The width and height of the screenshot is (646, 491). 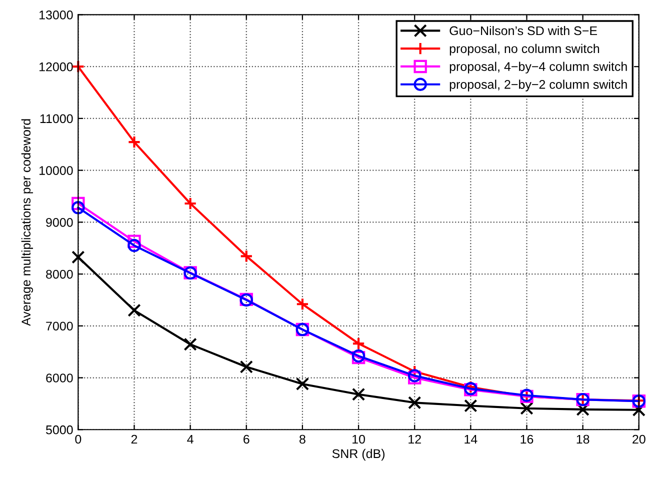 What do you see at coordinates (471, 439) in the screenshot?
I see `x-tick-label: 14` at bounding box center [471, 439].